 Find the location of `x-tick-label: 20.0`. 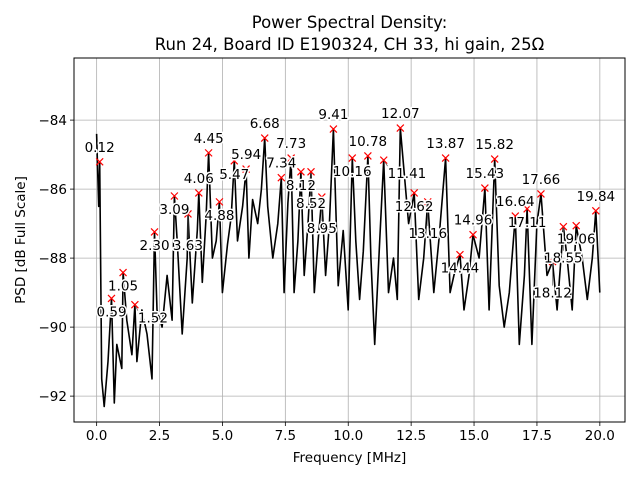

x-tick-label: 20.0 is located at coordinates (600, 436).